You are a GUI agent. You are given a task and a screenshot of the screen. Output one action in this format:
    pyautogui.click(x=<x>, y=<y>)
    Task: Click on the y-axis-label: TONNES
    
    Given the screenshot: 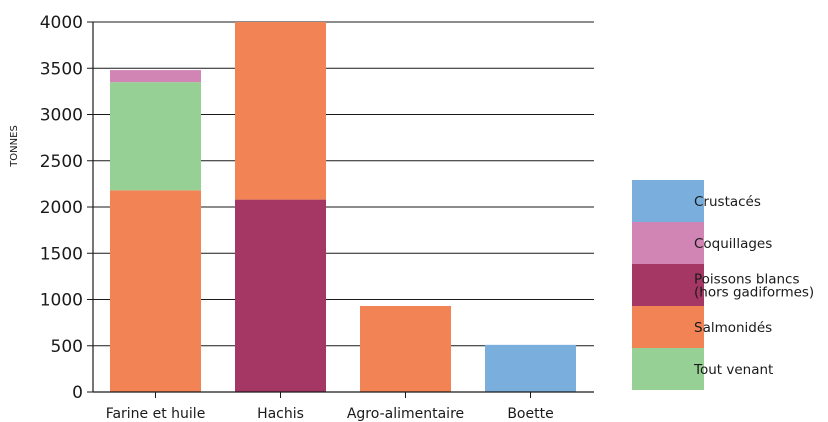 What is the action you would take?
    pyautogui.click(x=14, y=146)
    